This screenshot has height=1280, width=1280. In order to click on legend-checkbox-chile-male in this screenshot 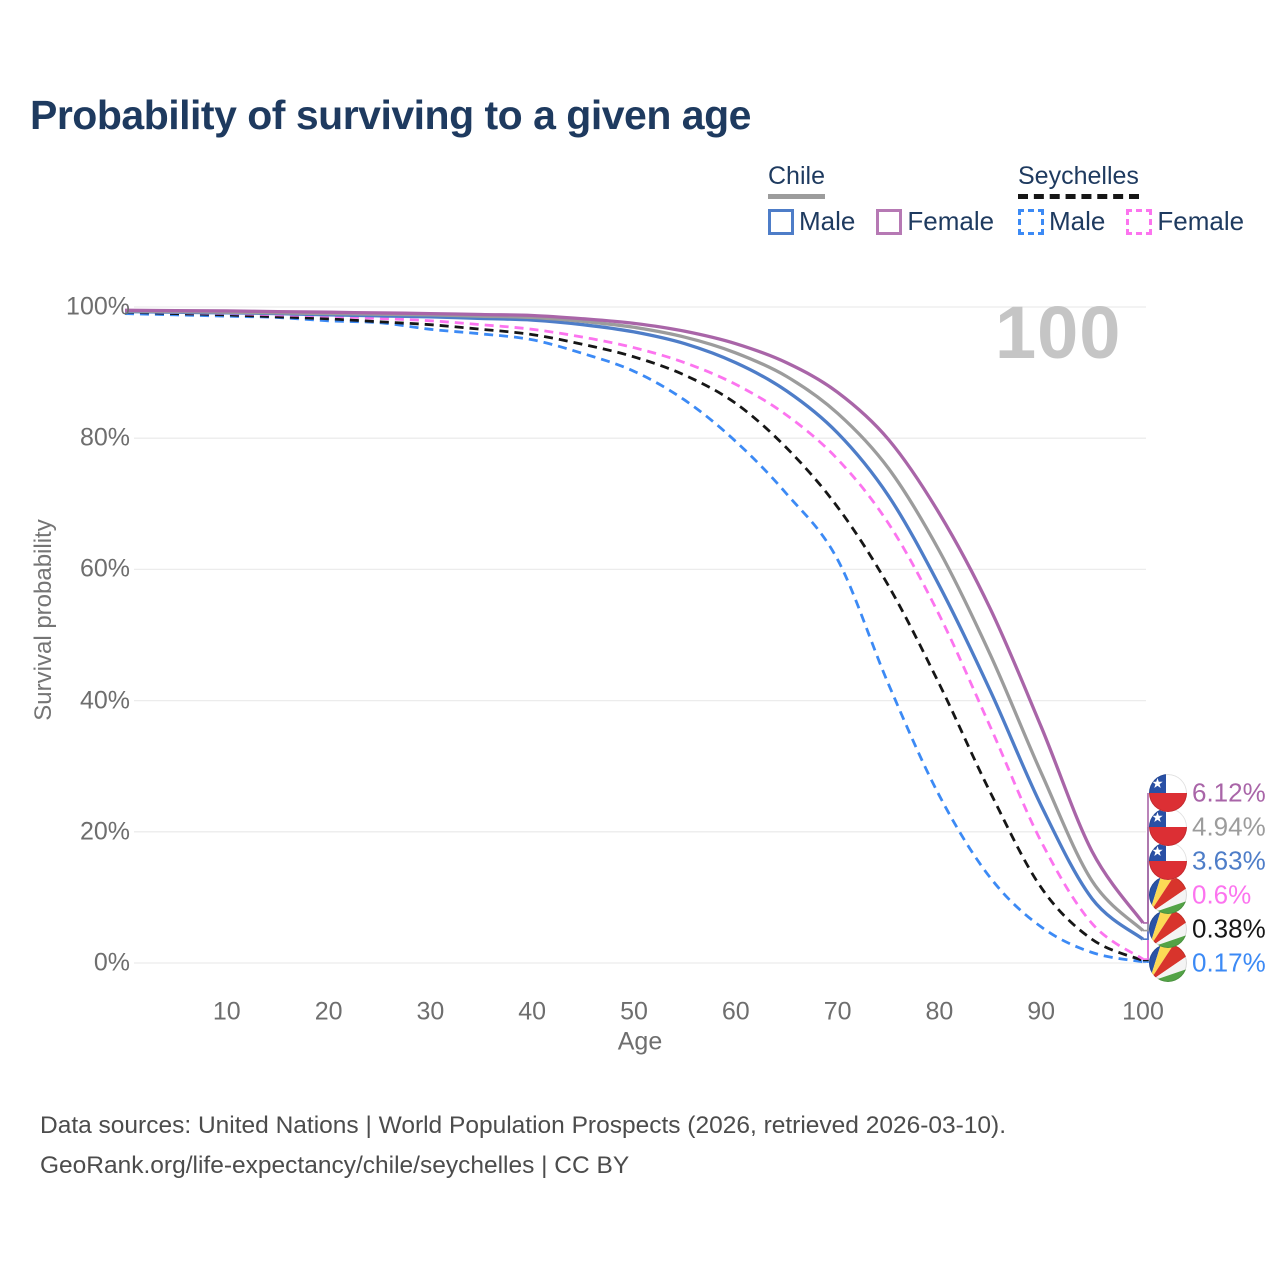, I will do `click(781, 221)`.